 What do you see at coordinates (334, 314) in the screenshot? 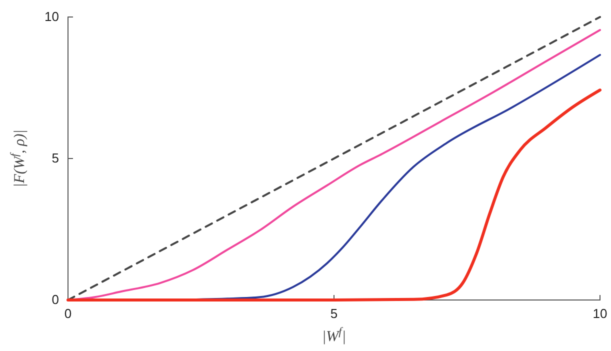
I see `x-tick-label: 5` at bounding box center [334, 314].